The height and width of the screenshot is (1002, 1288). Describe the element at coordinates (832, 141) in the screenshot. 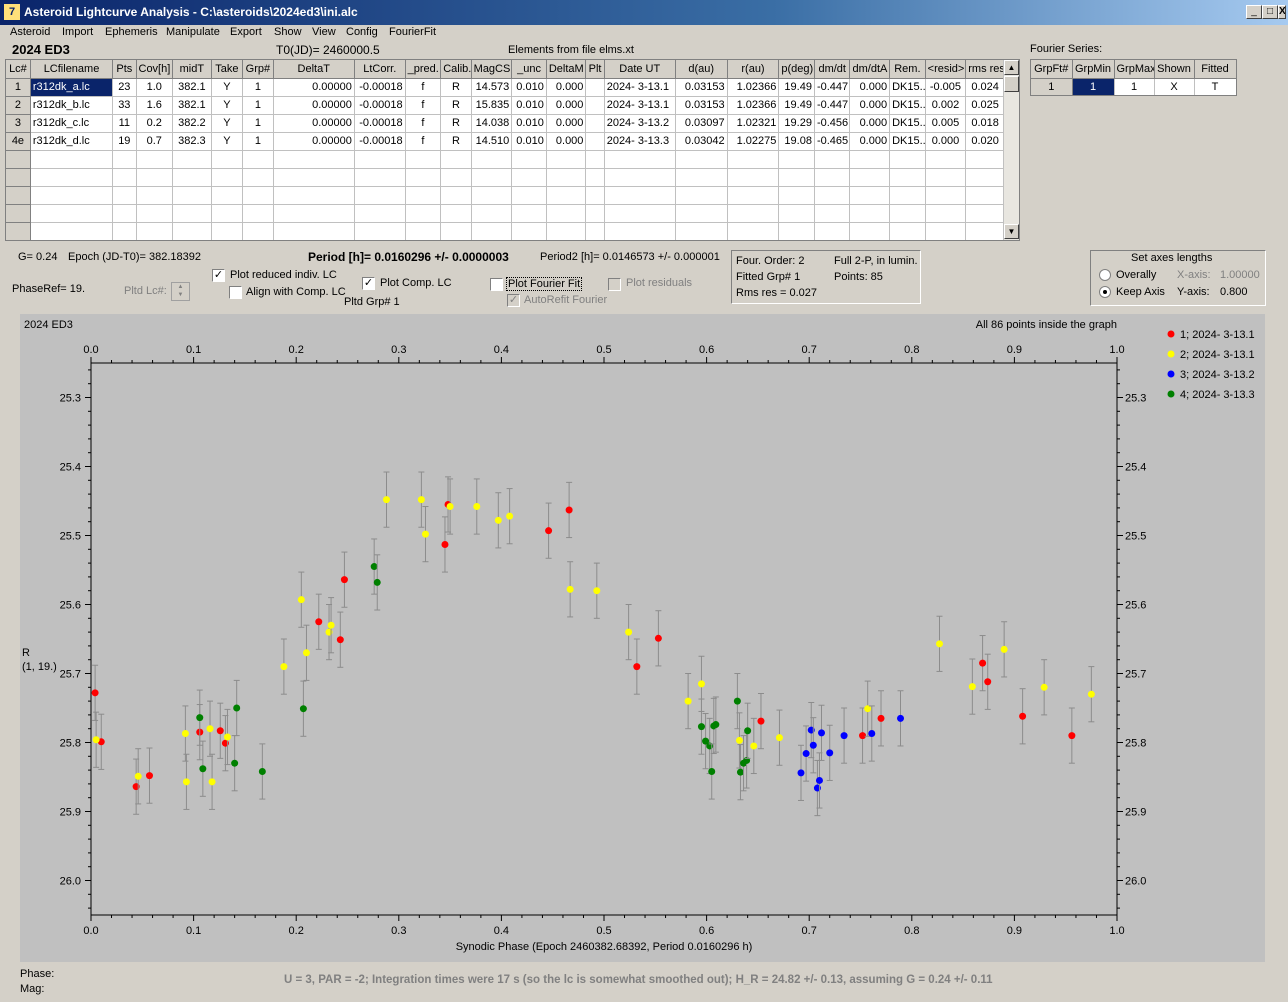

I see `table-cell: -0.465` at that location.